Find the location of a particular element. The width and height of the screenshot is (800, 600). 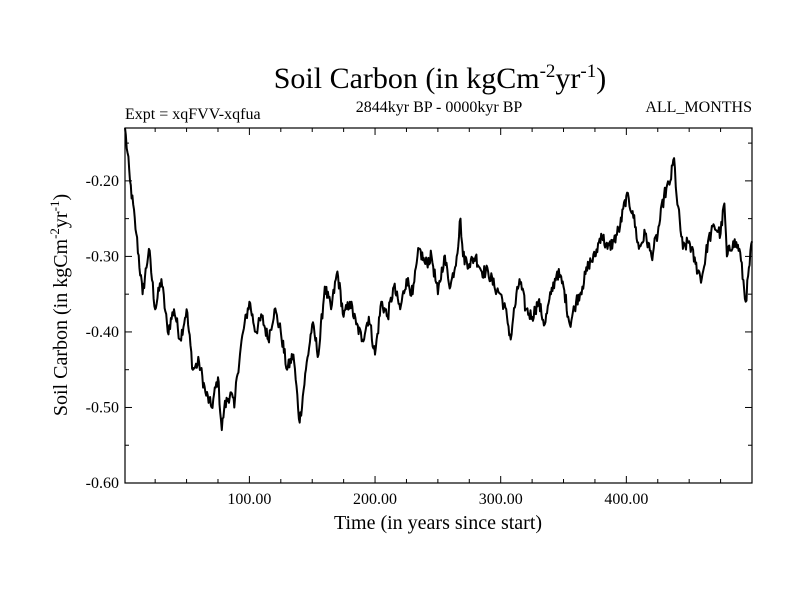

y-tick-label: -0.30 is located at coordinates (102, 256).